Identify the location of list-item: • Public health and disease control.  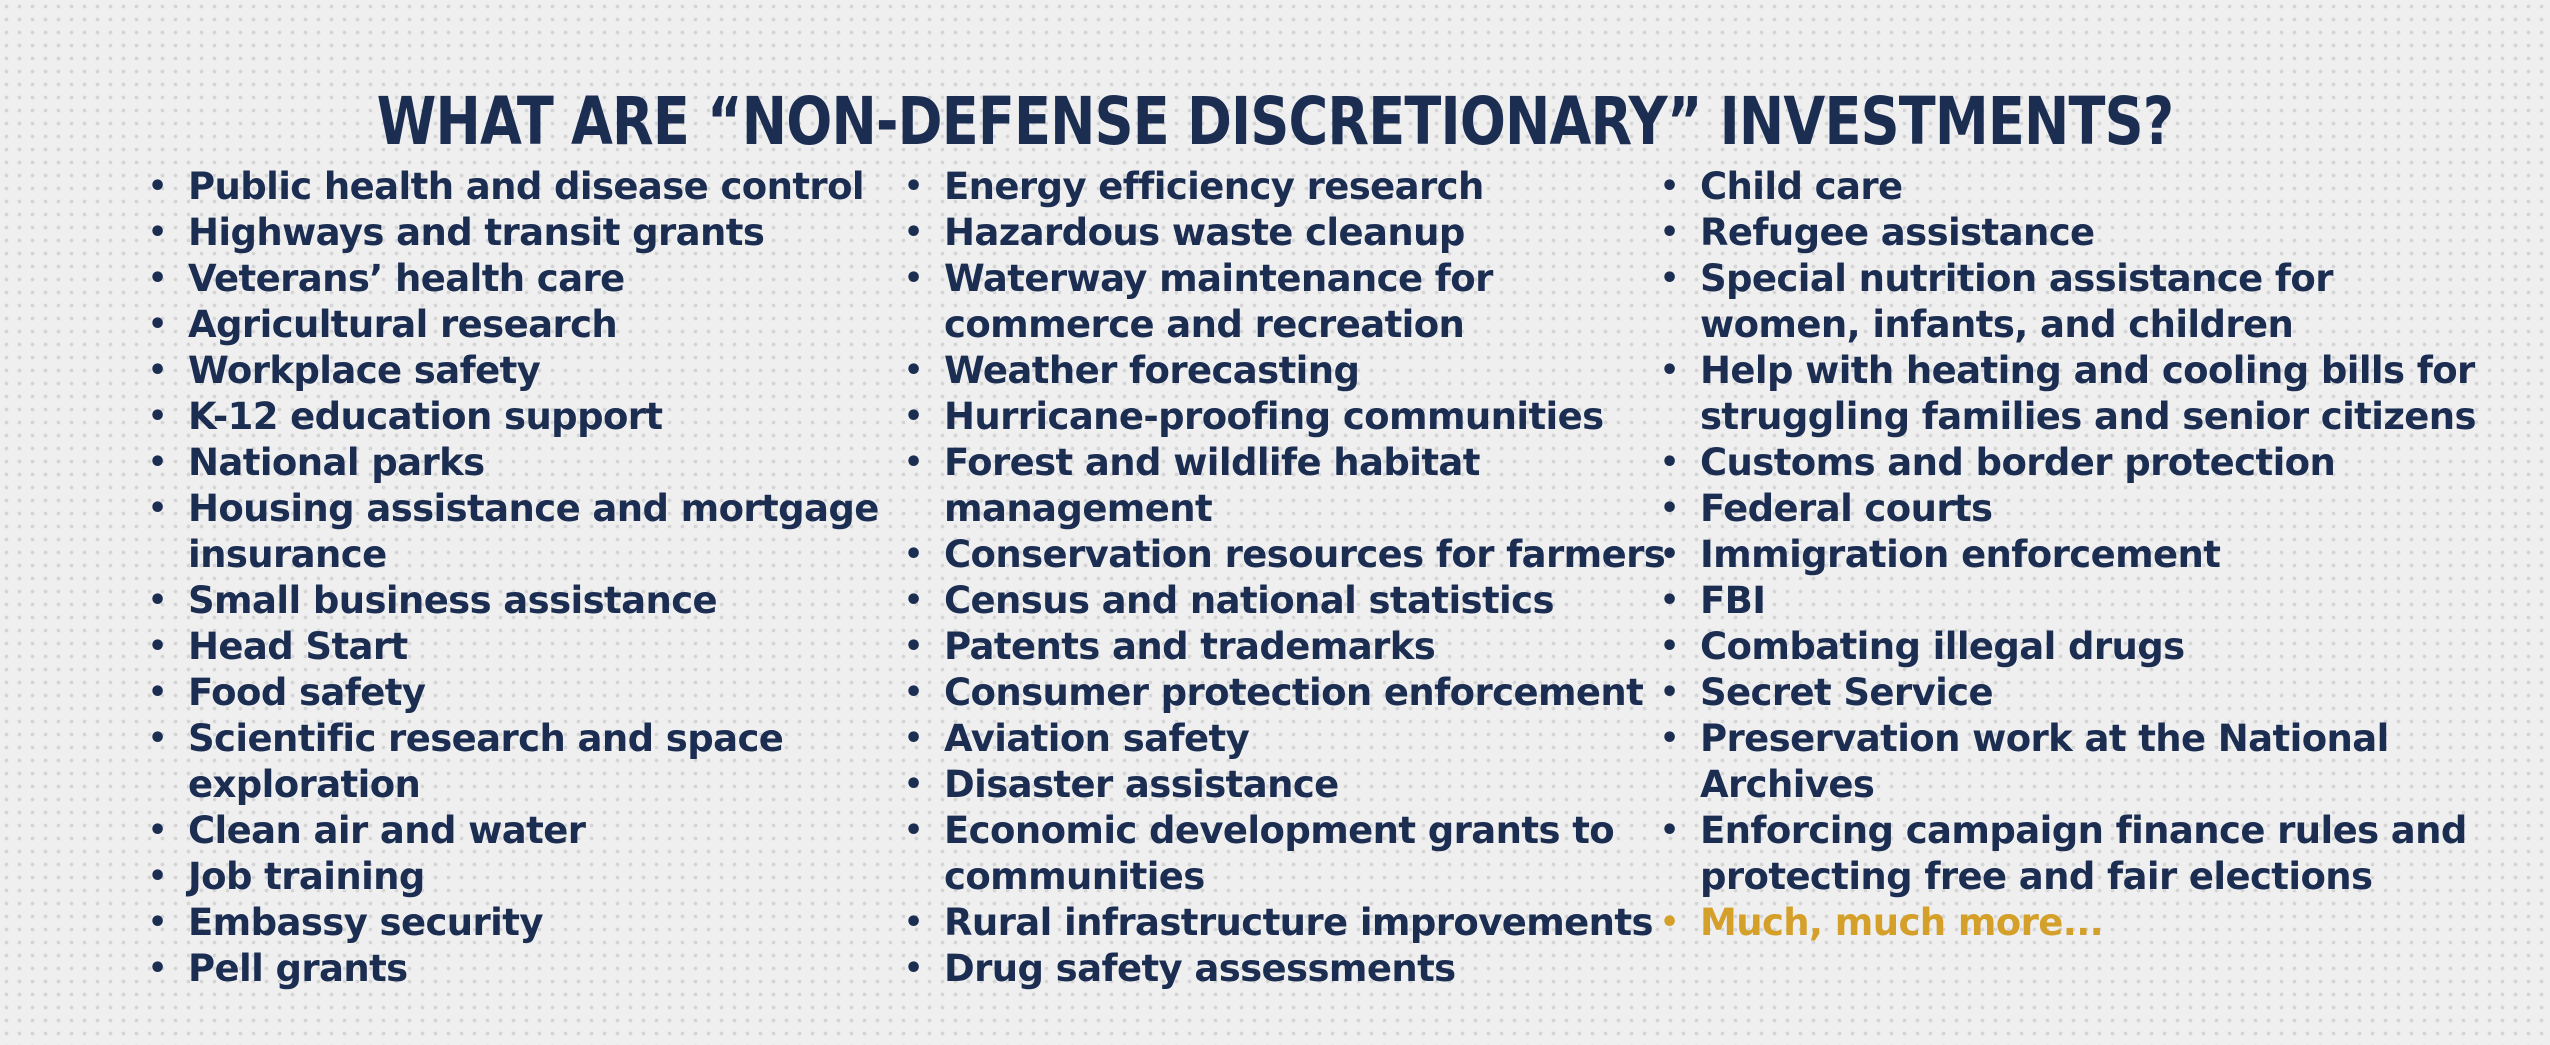
(506, 187).